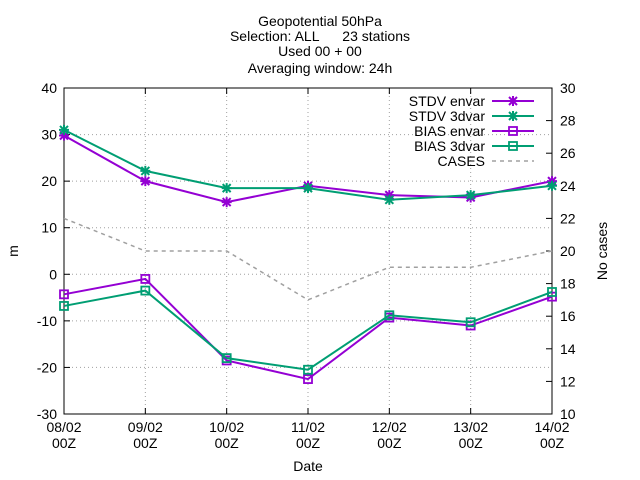  Describe the element at coordinates (308, 427) in the screenshot. I see `x-tick-label: 11/02` at that location.